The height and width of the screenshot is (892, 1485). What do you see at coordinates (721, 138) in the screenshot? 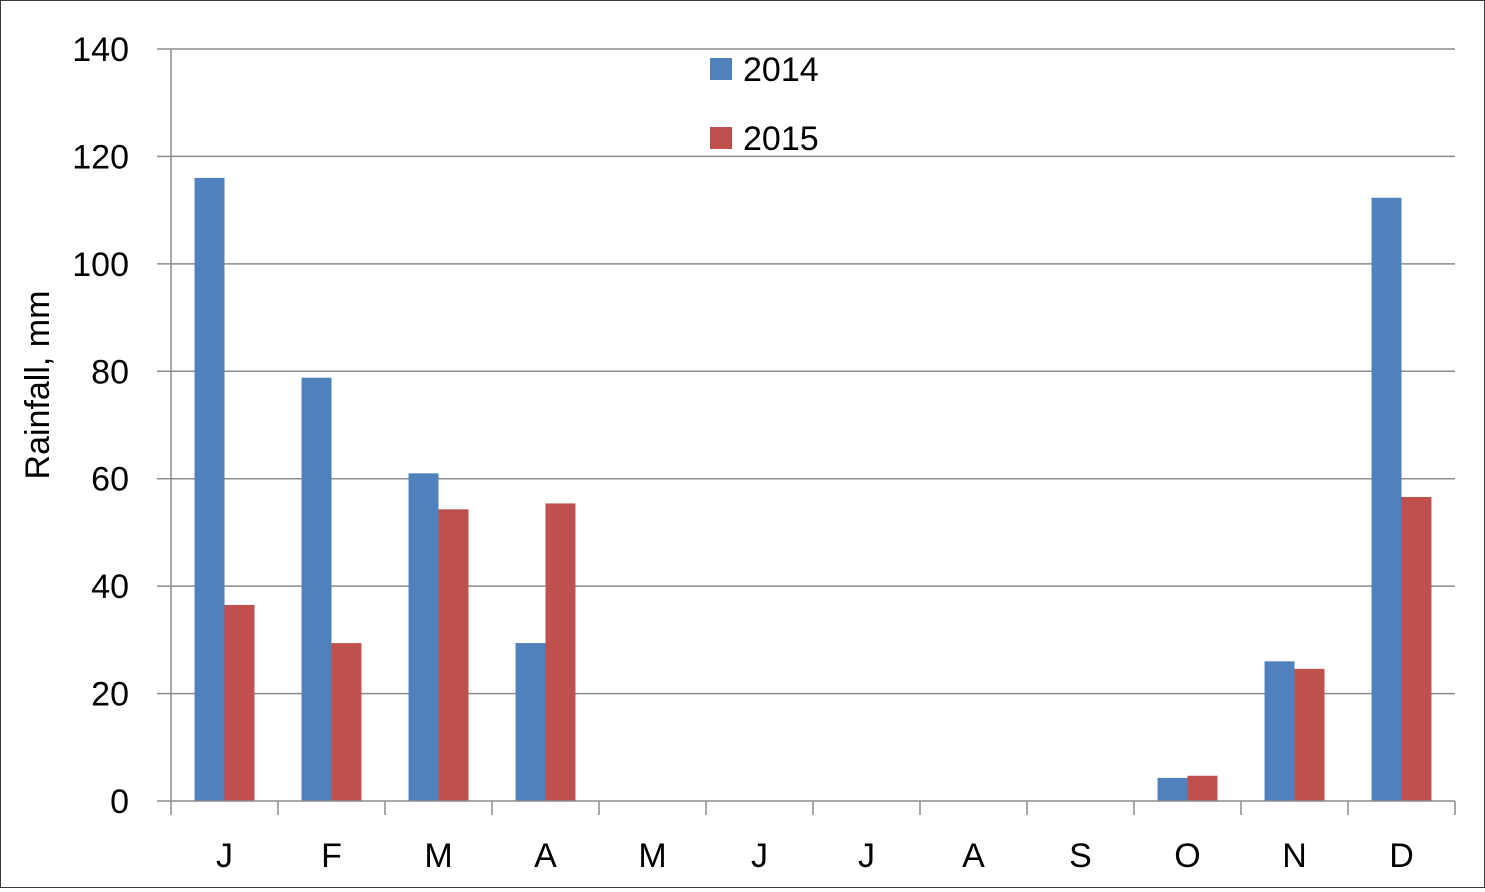
I see `legend-swatch-2015` at bounding box center [721, 138].